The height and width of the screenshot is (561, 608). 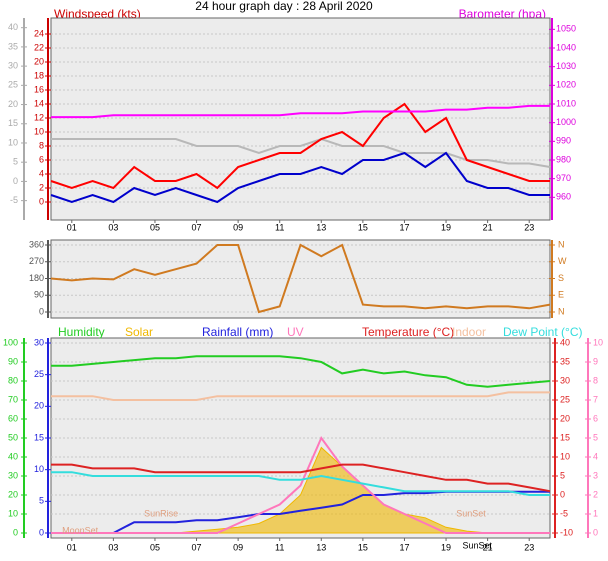 I want to click on x-tick-label: 01, so click(x=72, y=227).